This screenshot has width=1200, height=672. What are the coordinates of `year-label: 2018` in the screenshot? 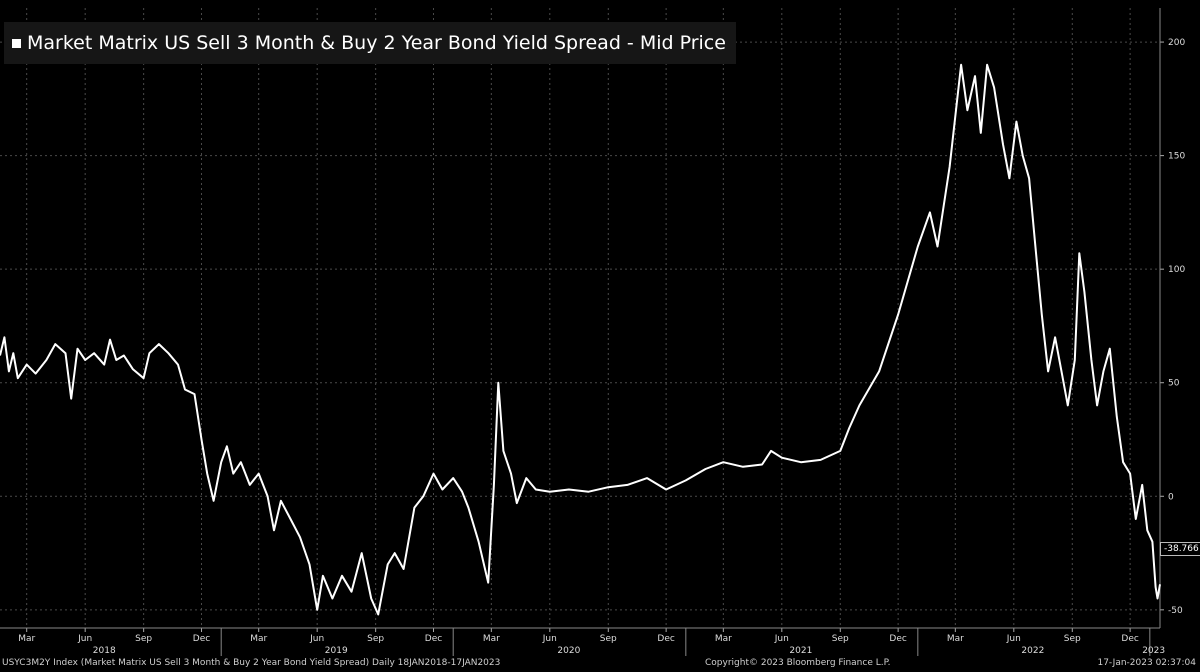 It's located at (104, 651).